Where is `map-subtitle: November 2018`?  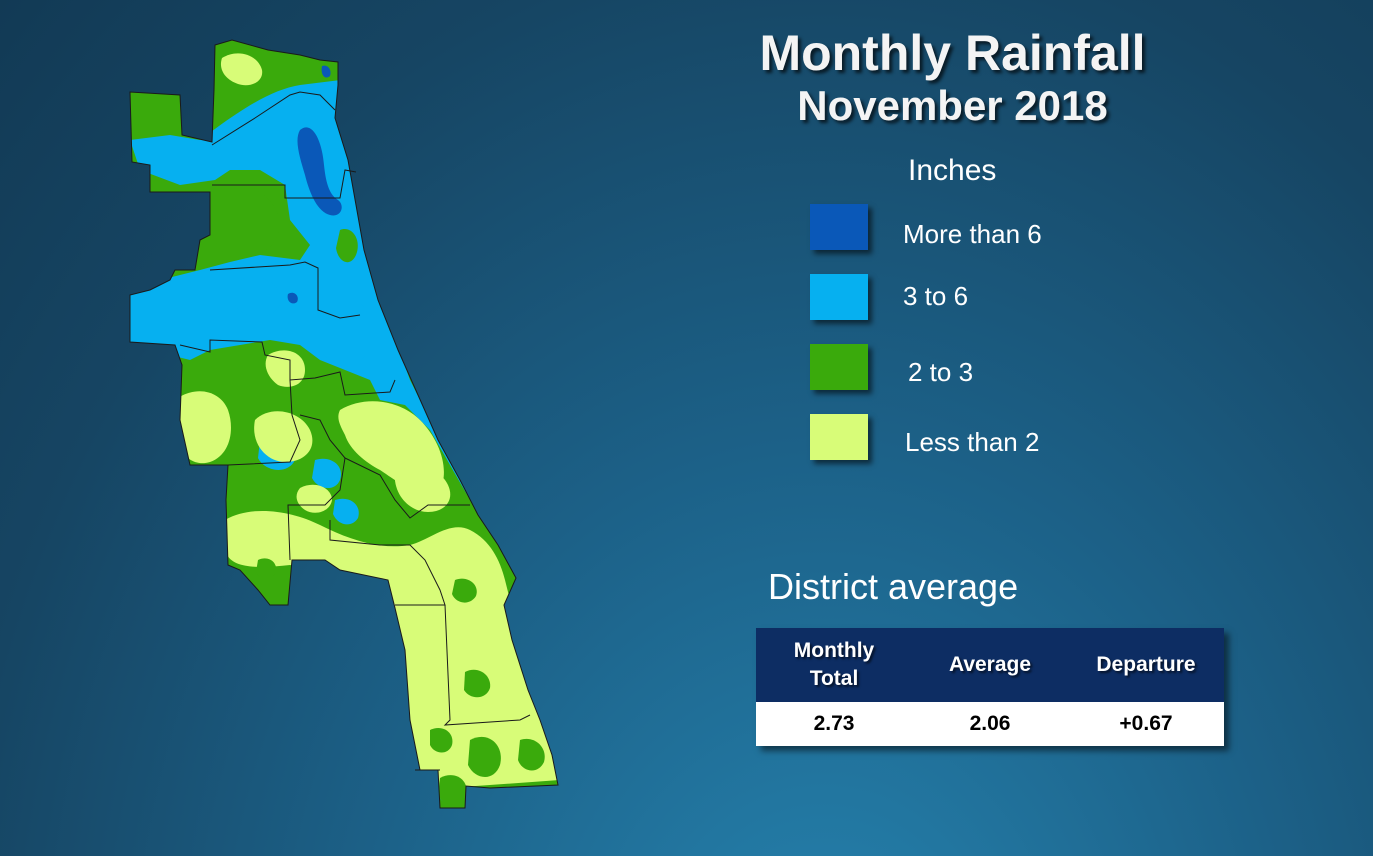
map-subtitle: November 2018 is located at coordinates (952, 105).